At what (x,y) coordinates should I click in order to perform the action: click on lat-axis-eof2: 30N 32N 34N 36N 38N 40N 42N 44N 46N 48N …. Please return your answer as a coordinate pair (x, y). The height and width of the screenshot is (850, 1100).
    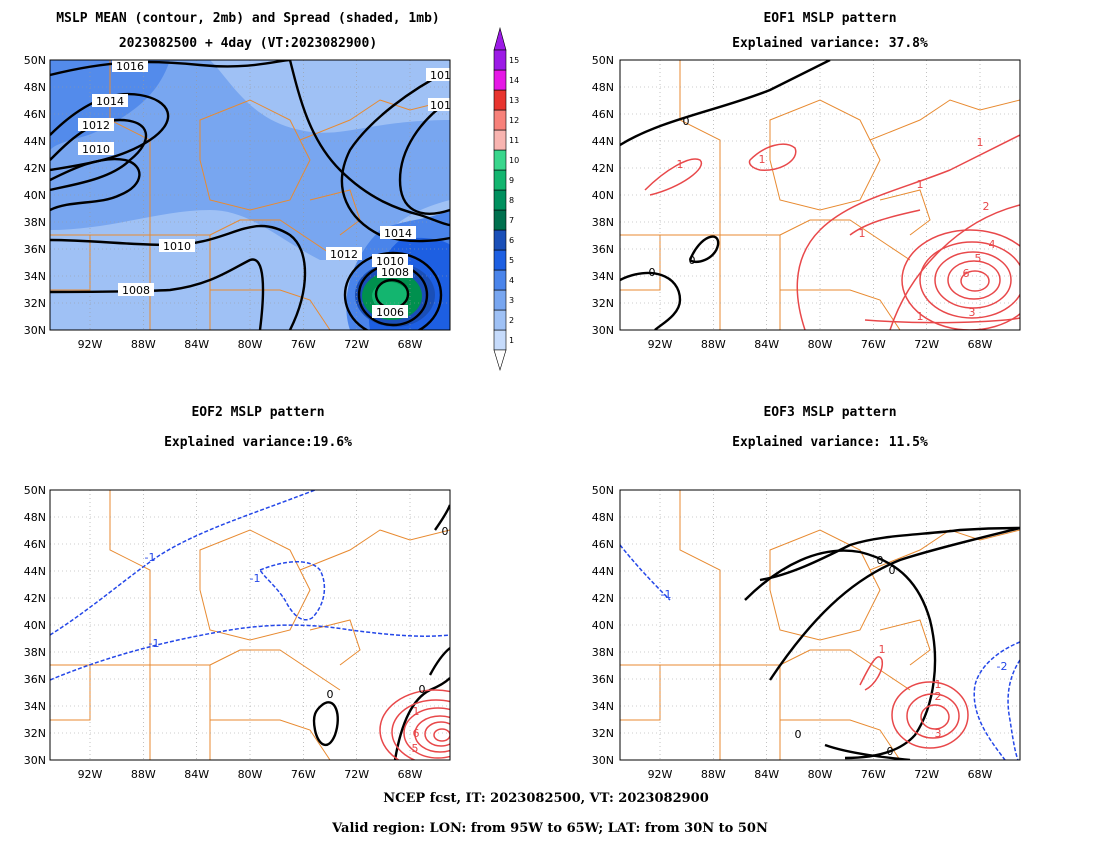
    Looking at the image, I should click on (35, 625).